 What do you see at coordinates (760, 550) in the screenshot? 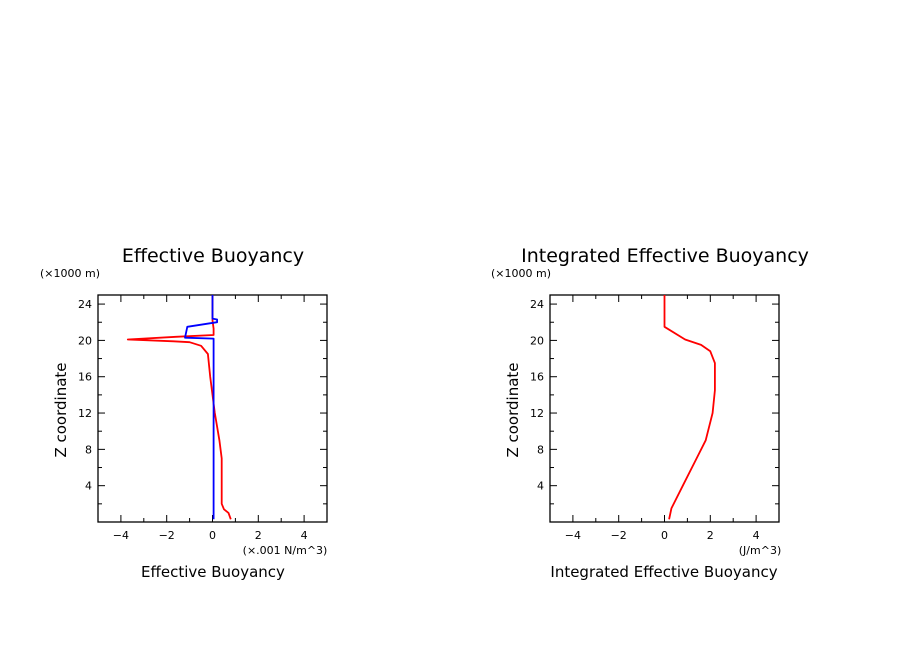
I see `x-unit-label: (J/m^3)` at bounding box center [760, 550].